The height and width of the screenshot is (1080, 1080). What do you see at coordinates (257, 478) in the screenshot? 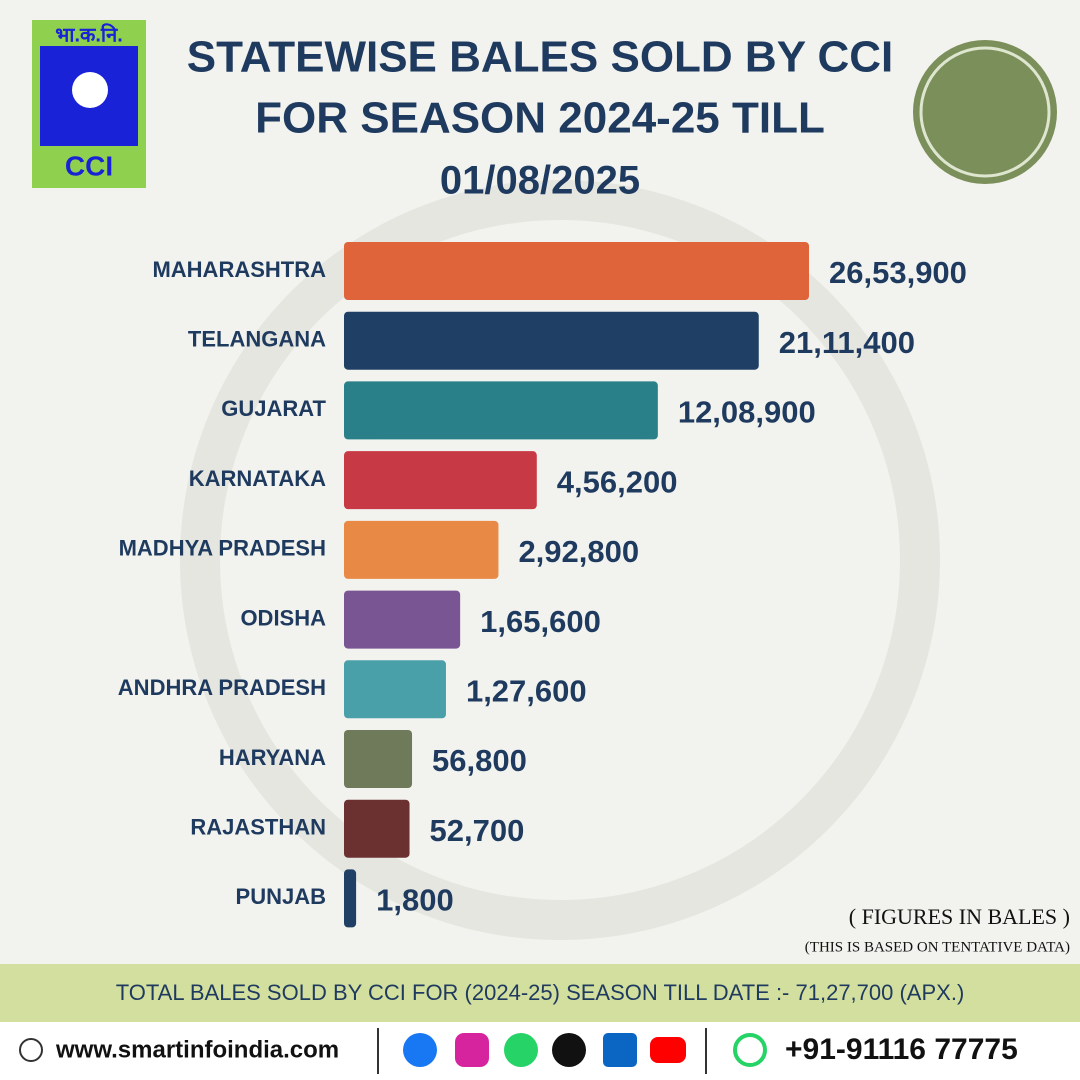
I see `category-label: KARNATAKA` at bounding box center [257, 478].